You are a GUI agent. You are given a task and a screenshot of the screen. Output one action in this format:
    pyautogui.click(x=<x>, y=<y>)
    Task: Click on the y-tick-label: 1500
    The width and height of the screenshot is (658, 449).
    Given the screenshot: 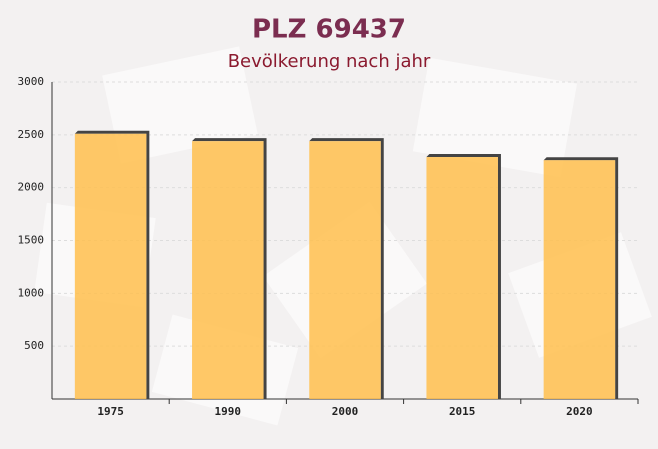 What is the action you would take?
    pyautogui.click(x=31, y=240)
    